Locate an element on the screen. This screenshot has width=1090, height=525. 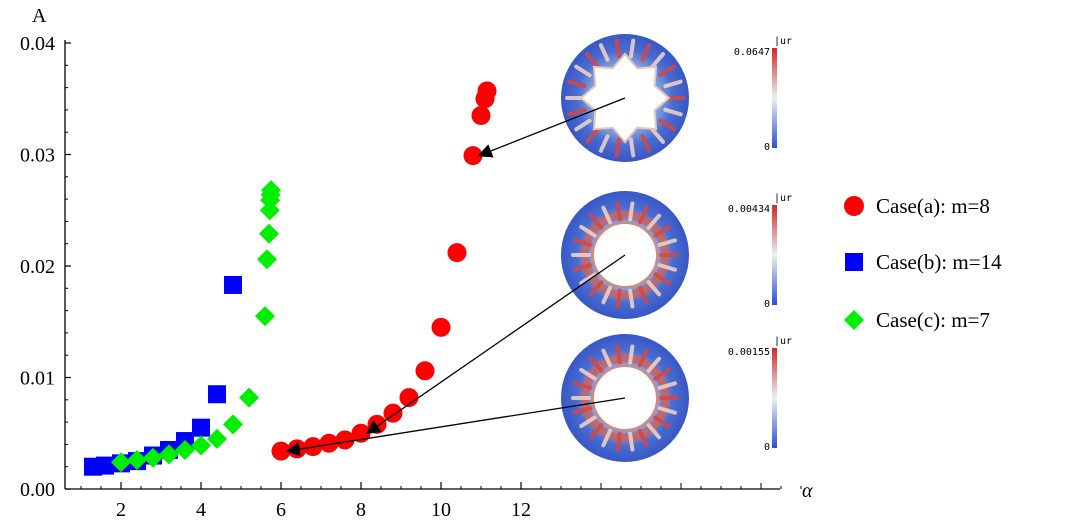
x-tick-label: 6 is located at coordinates (281, 510).